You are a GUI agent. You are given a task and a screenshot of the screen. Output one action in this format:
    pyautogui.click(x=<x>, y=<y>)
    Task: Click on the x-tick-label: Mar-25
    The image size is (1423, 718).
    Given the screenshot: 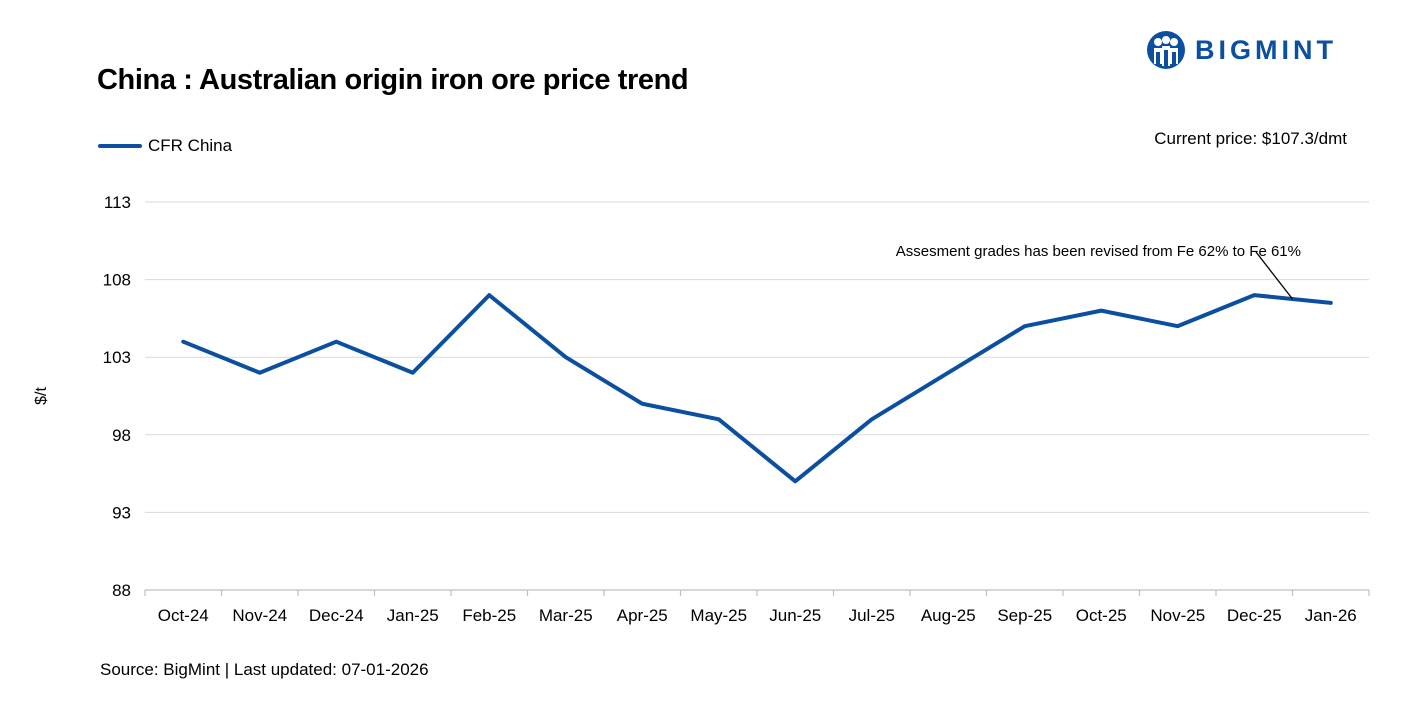 What is the action you would take?
    pyautogui.click(x=566, y=615)
    